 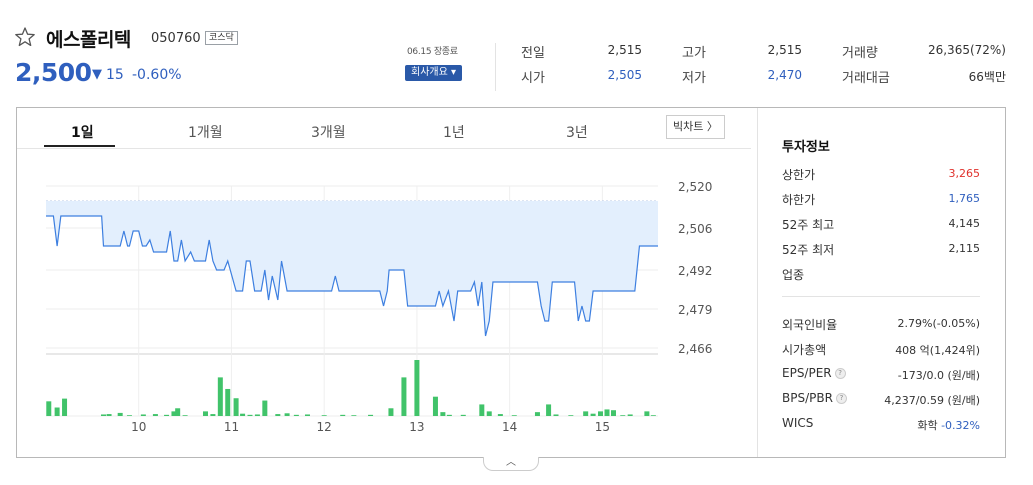 I want to click on y-tick-label: 2,520, so click(x=695, y=187).